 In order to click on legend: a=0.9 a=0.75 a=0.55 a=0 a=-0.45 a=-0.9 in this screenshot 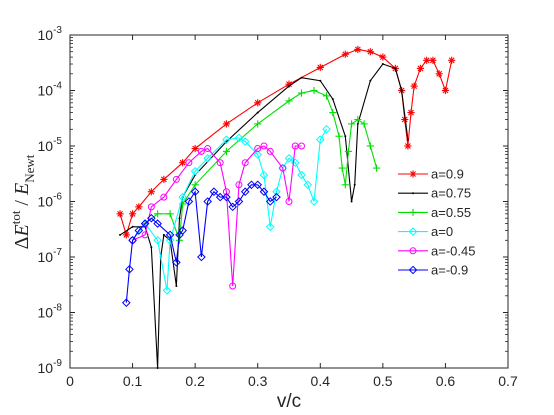, I will do `click(436, 222)`.